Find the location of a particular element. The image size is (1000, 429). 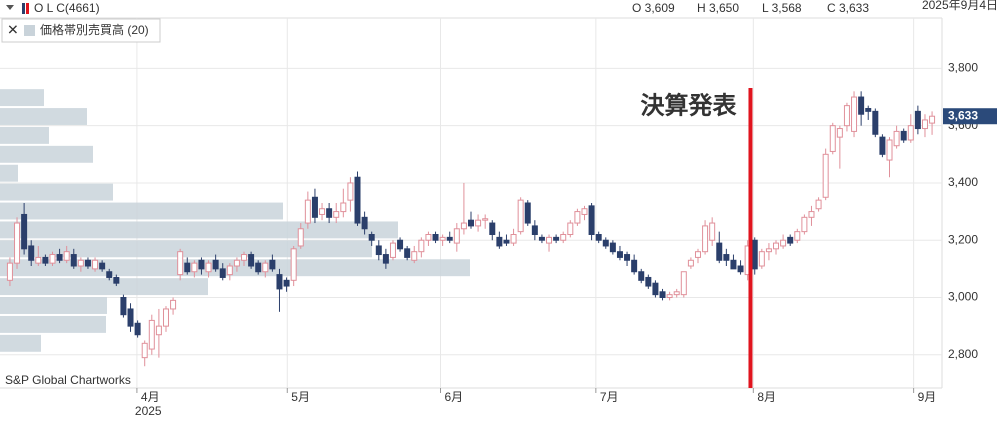

date: 2025年9月4日 is located at coordinates (960, 6).